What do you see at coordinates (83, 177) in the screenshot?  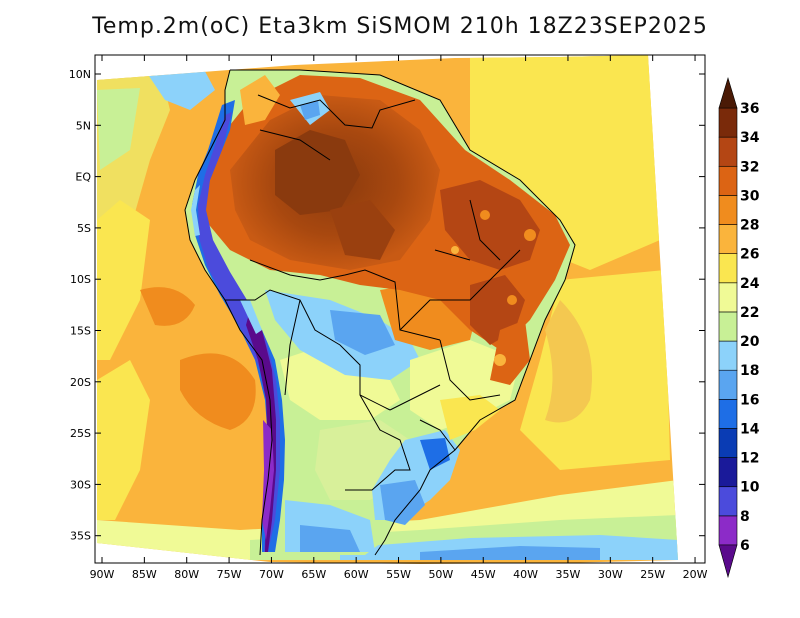 I see `lat-label: EQ` at bounding box center [83, 177].